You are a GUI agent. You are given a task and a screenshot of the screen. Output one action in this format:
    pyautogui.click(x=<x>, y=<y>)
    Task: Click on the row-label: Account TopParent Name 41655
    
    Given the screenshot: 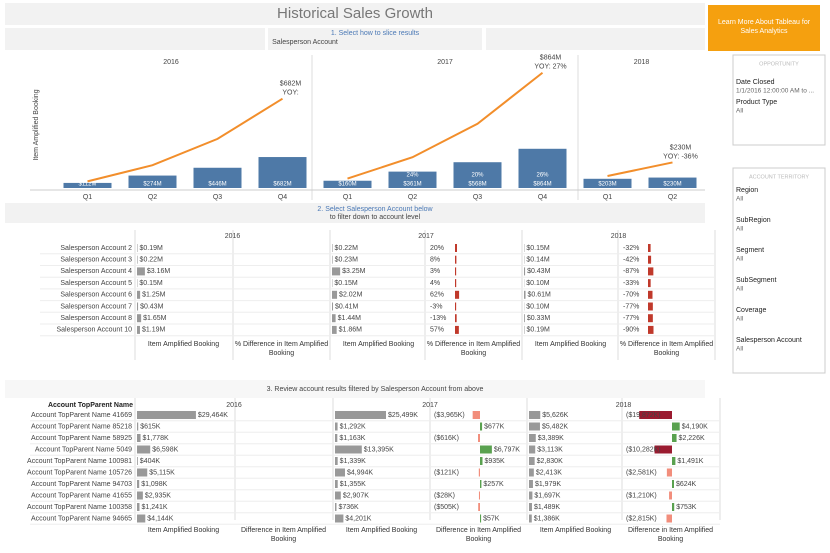 What is the action you would take?
    pyautogui.click(x=81, y=495)
    